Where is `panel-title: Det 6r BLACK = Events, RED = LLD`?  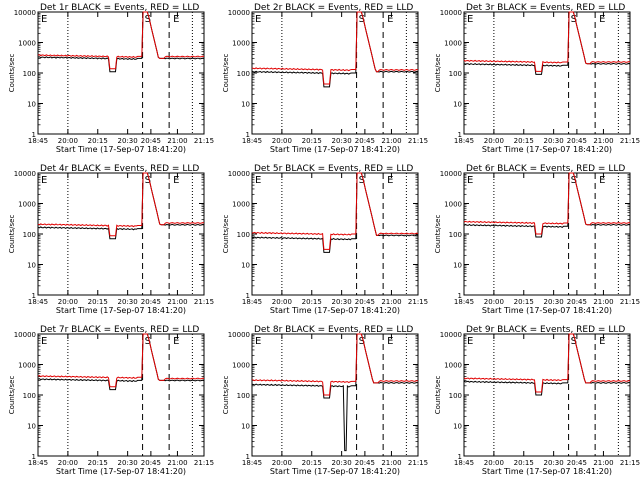 panel-title: Det 6r BLACK = Events, RED = LLD is located at coordinates (545, 169).